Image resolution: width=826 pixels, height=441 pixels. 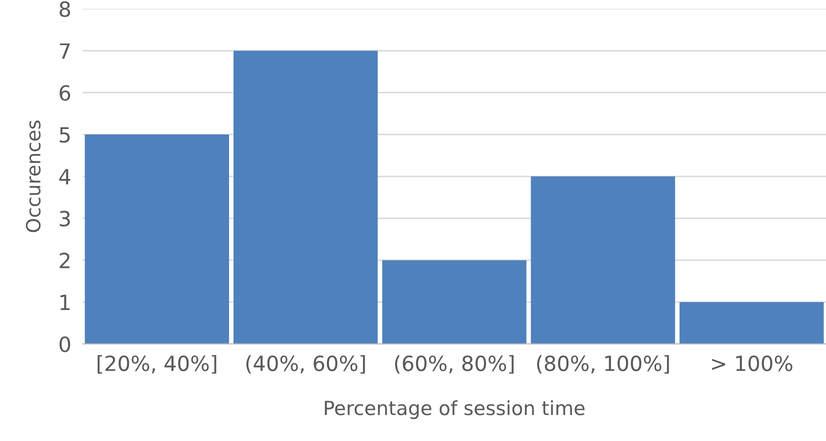 What do you see at coordinates (65, 260) in the screenshot?
I see `y-tick-label: 2` at bounding box center [65, 260].